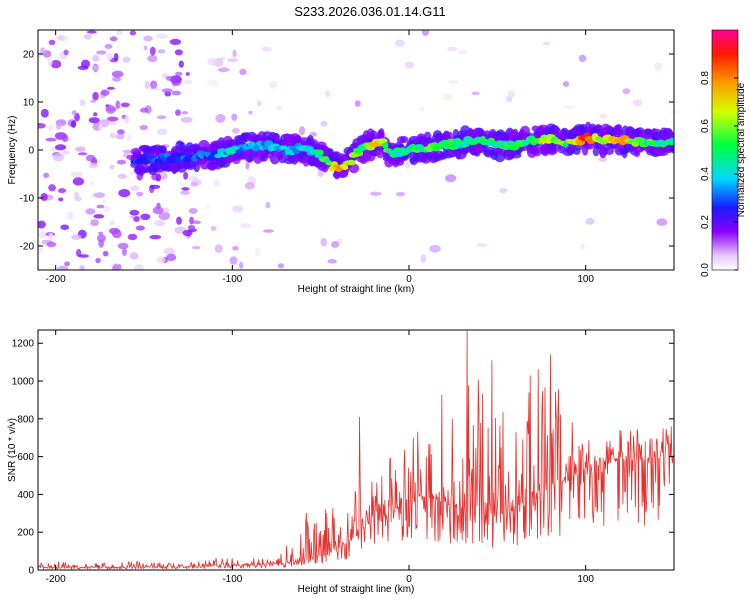 Image resolution: width=750 pixels, height=600 pixels. What do you see at coordinates (29, 55) in the screenshot?
I see `y-tick-label: 20` at bounding box center [29, 55].